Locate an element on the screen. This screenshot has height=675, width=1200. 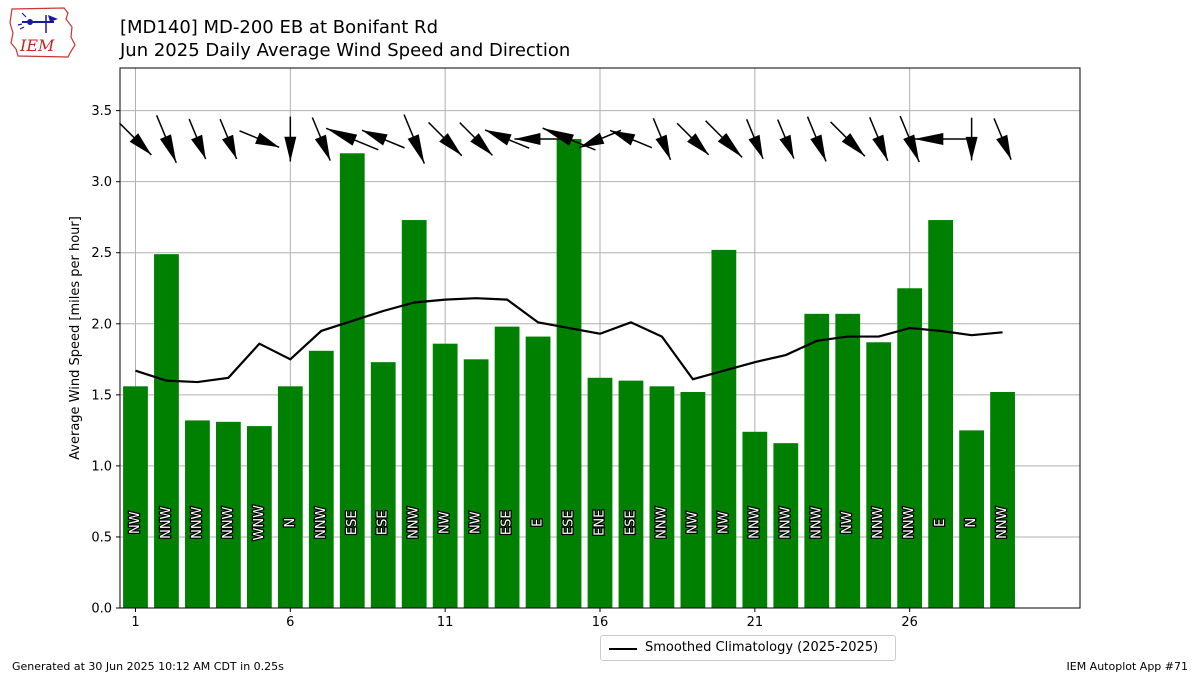
climatology-layer is located at coordinates (569, 340).